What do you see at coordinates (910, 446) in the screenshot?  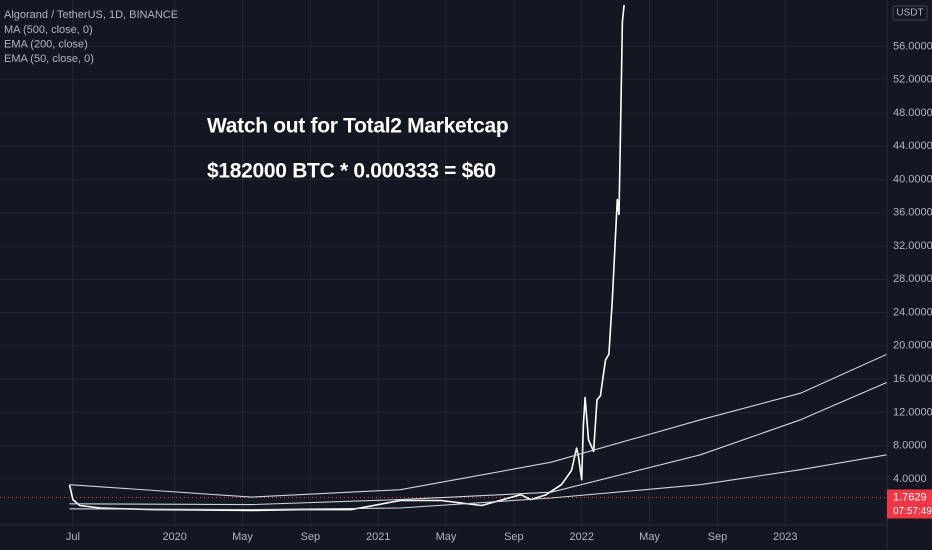 I see `y-tick-label: 8.0000` at bounding box center [910, 446].